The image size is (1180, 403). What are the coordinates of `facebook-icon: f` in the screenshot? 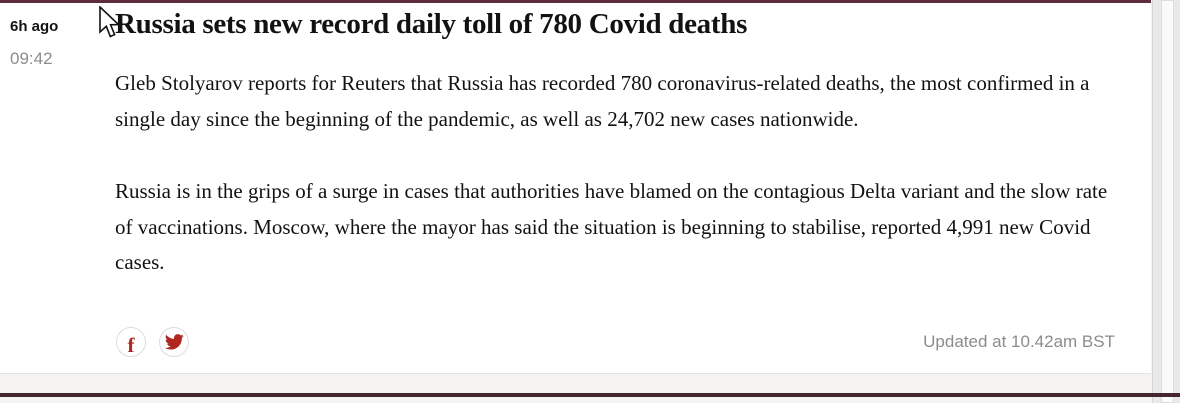 It's located at (131, 344).